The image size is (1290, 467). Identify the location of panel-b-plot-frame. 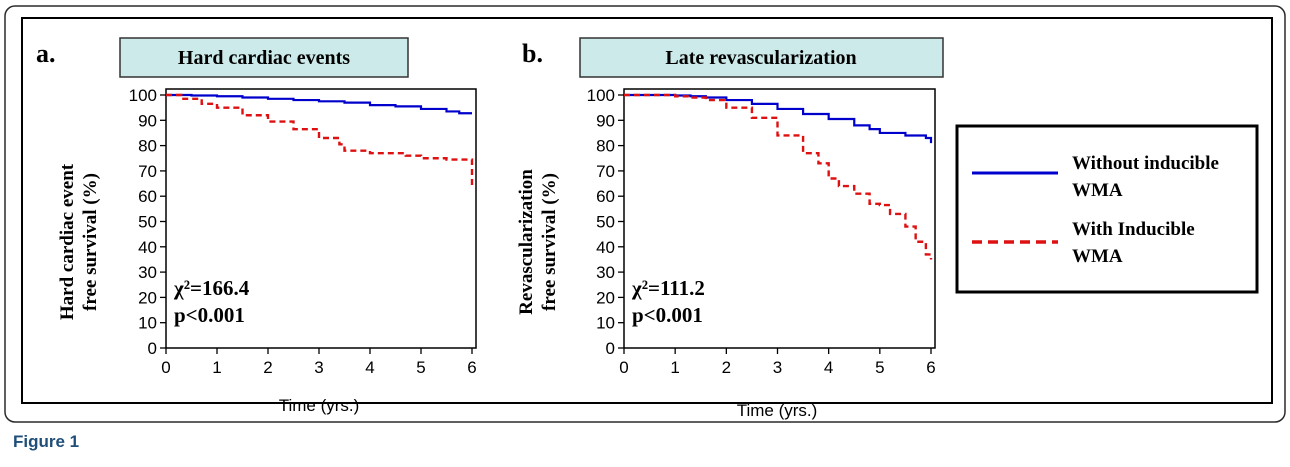
(779, 218).